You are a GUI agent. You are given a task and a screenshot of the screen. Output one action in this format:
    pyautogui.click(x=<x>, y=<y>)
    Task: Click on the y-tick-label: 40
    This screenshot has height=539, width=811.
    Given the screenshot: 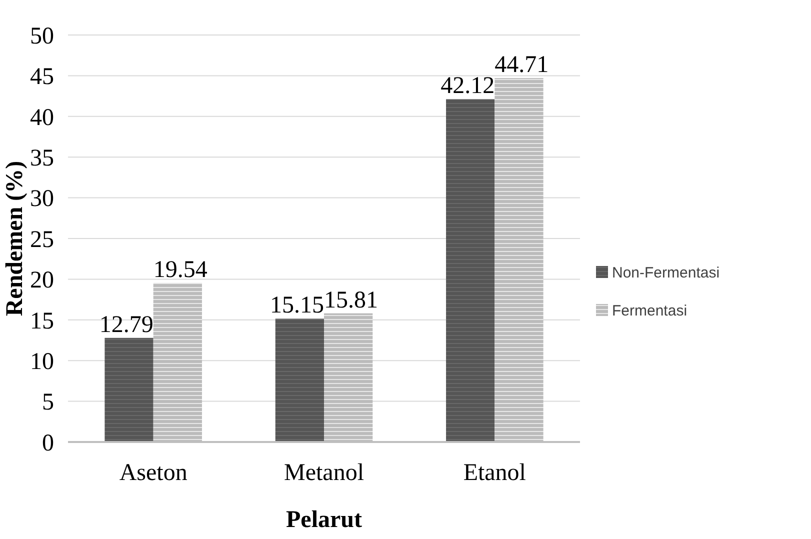 What is the action you would take?
    pyautogui.click(x=42, y=117)
    